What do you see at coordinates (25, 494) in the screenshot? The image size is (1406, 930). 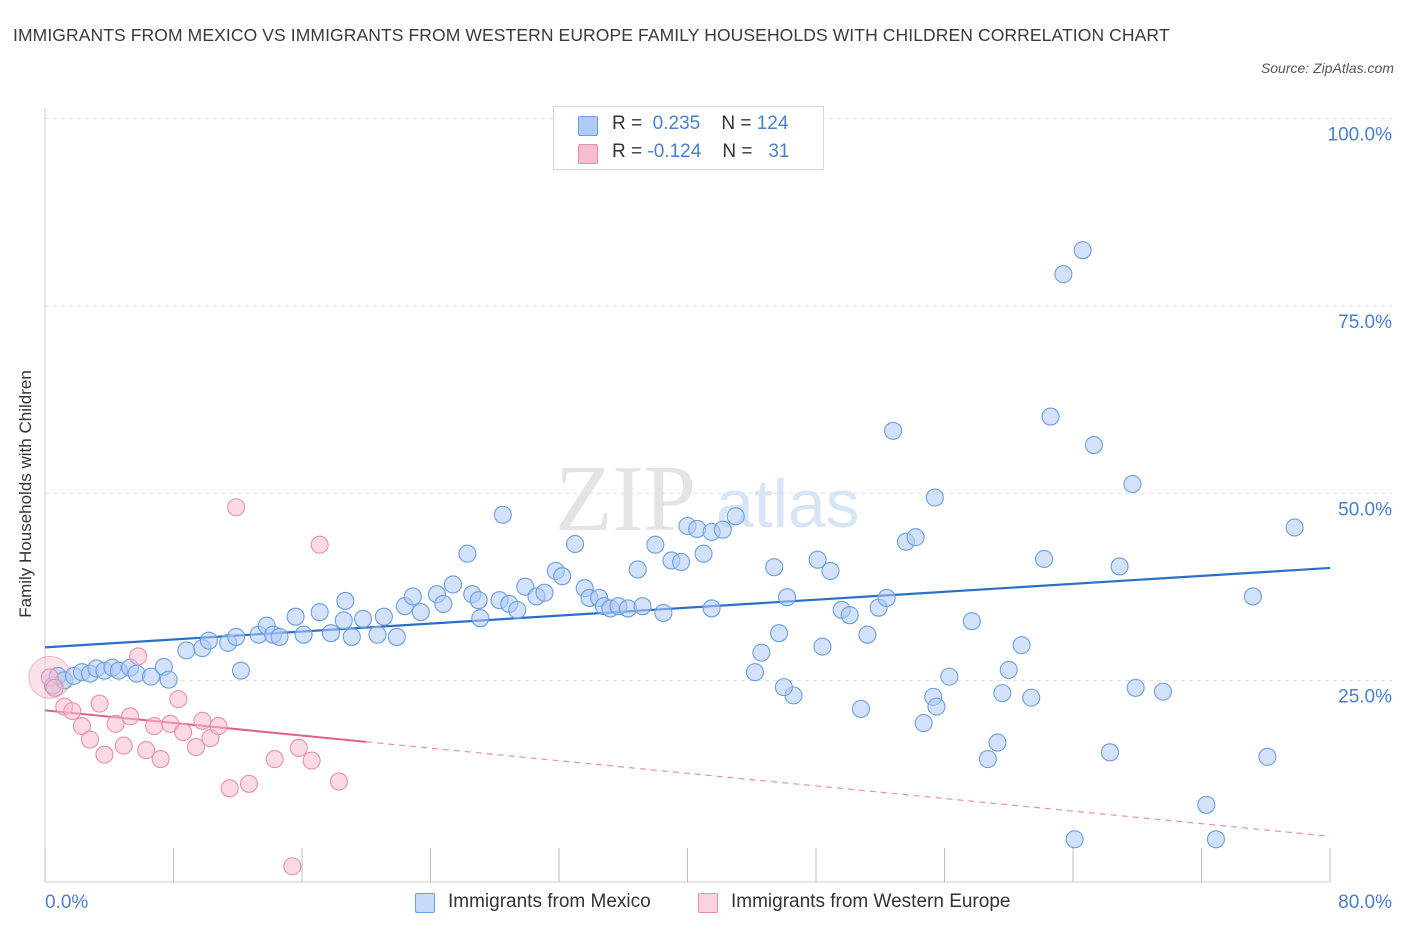 I see `y-axis-label: Family Households with Children` at bounding box center [25, 494].